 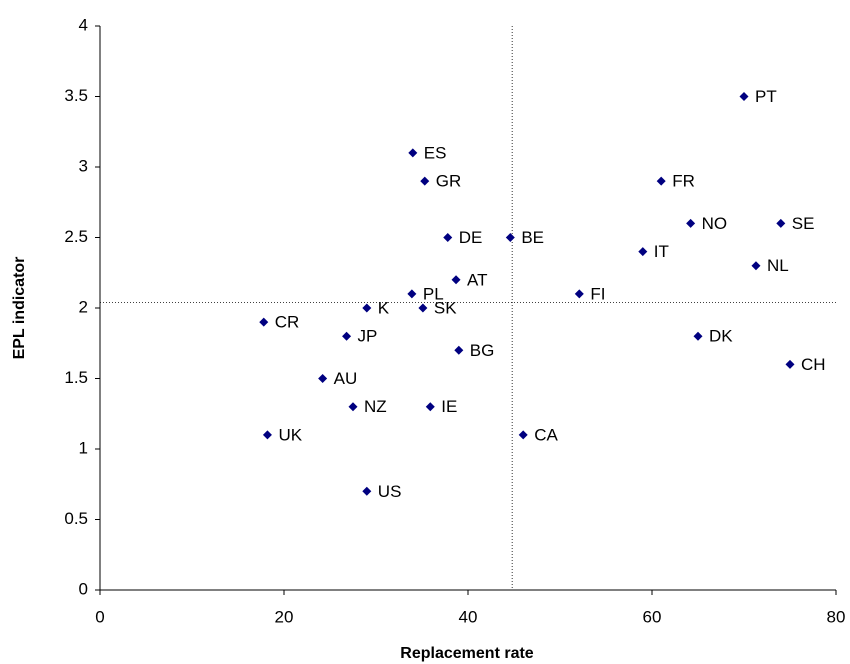 What do you see at coordinates (721, 336) in the screenshot?
I see `point-label: DK` at bounding box center [721, 336].